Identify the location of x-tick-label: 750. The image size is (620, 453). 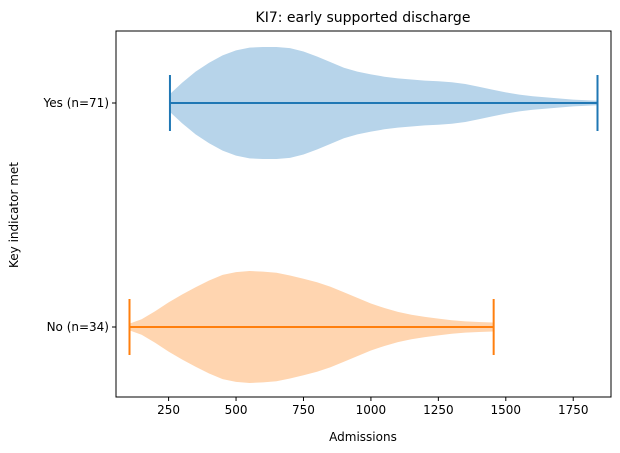
(303, 410).